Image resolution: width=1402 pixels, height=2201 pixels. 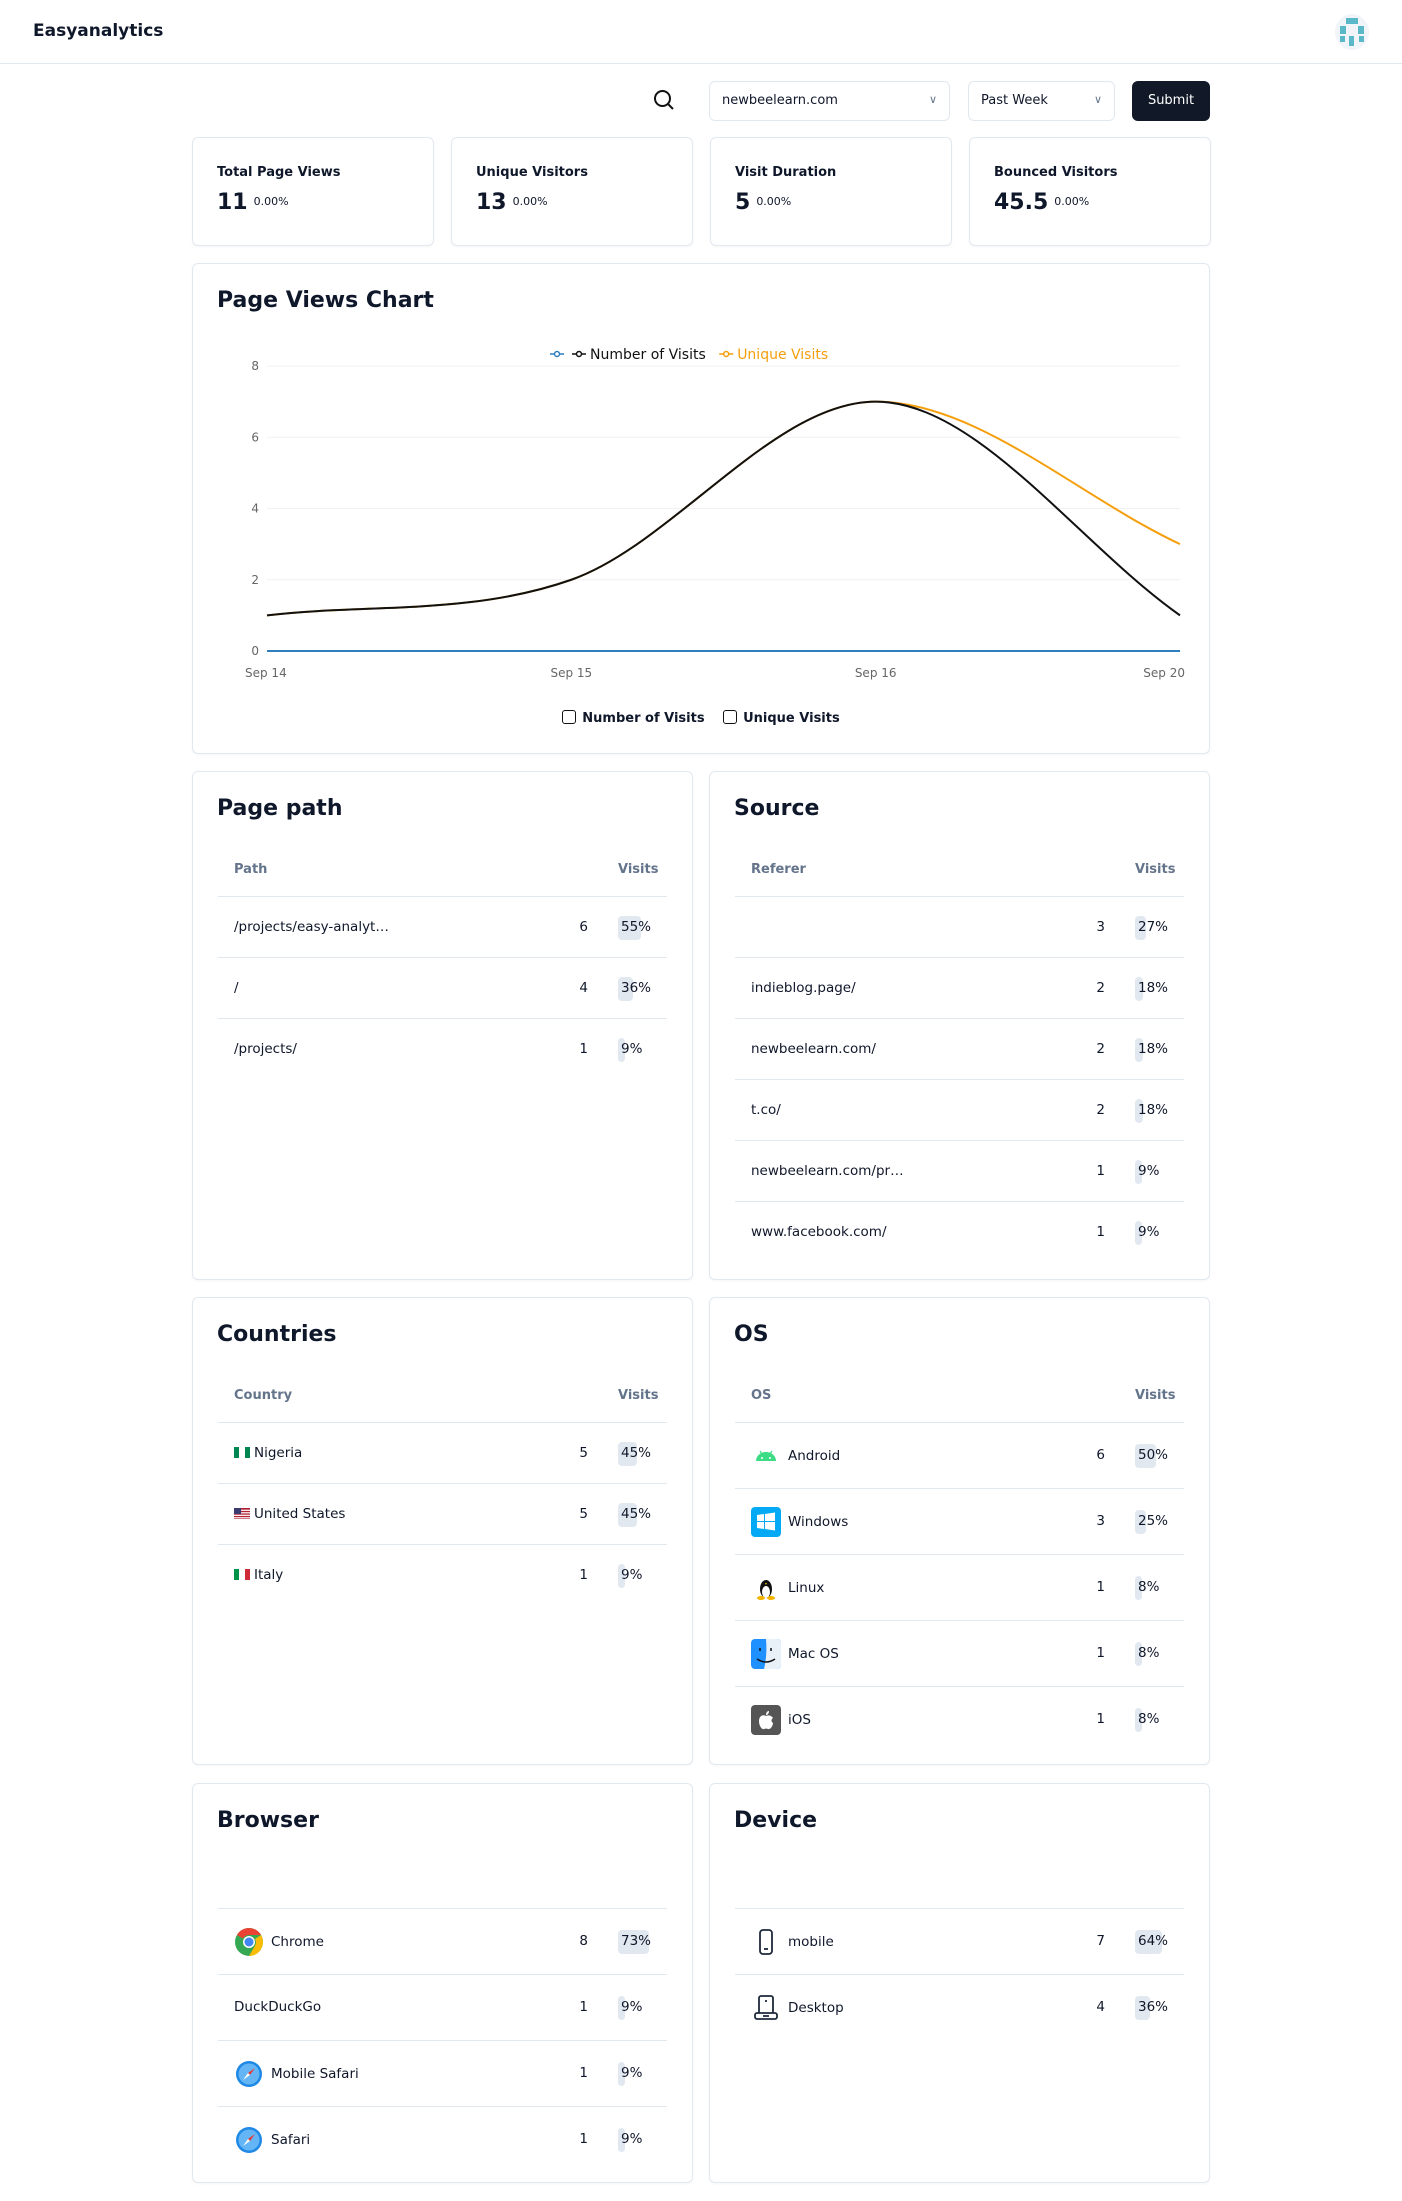 I want to click on row-name-cell: Safari, so click(x=272, y=2140).